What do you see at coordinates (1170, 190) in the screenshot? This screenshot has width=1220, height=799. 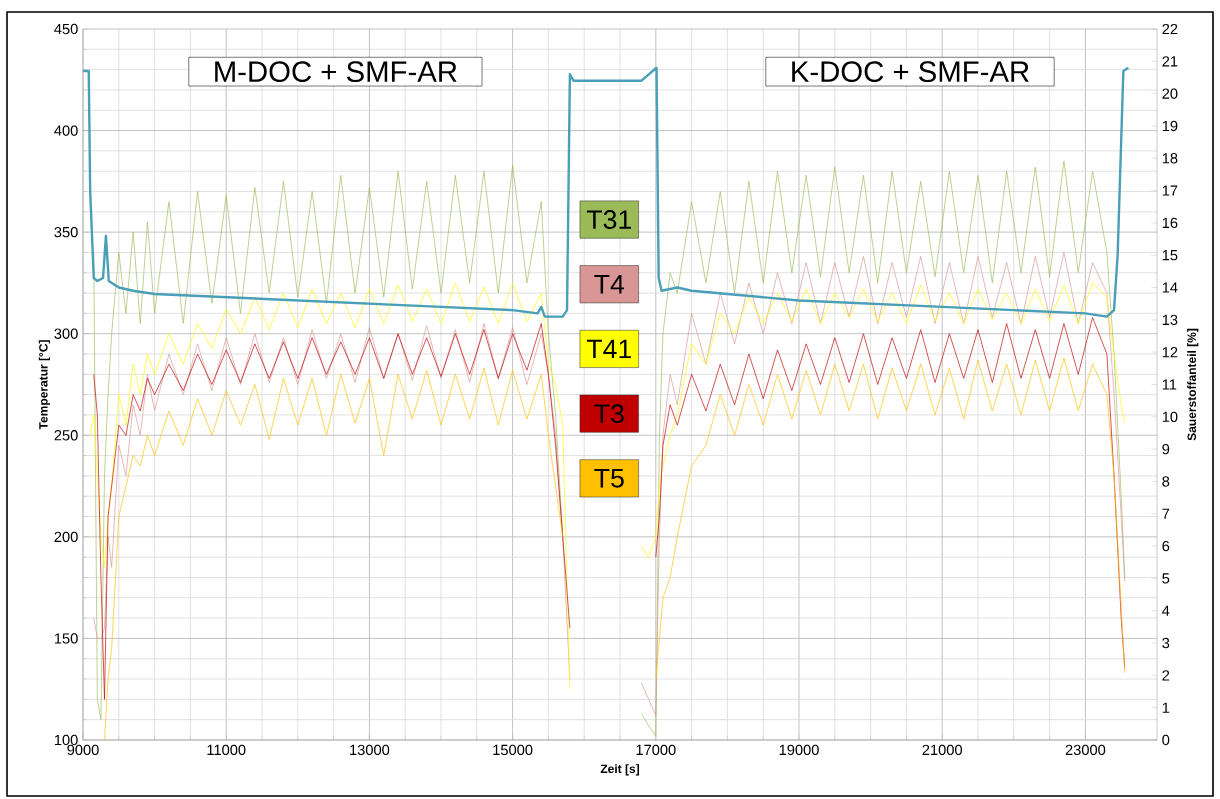 I see `y2-tick-label: 17` at bounding box center [1170, 190].